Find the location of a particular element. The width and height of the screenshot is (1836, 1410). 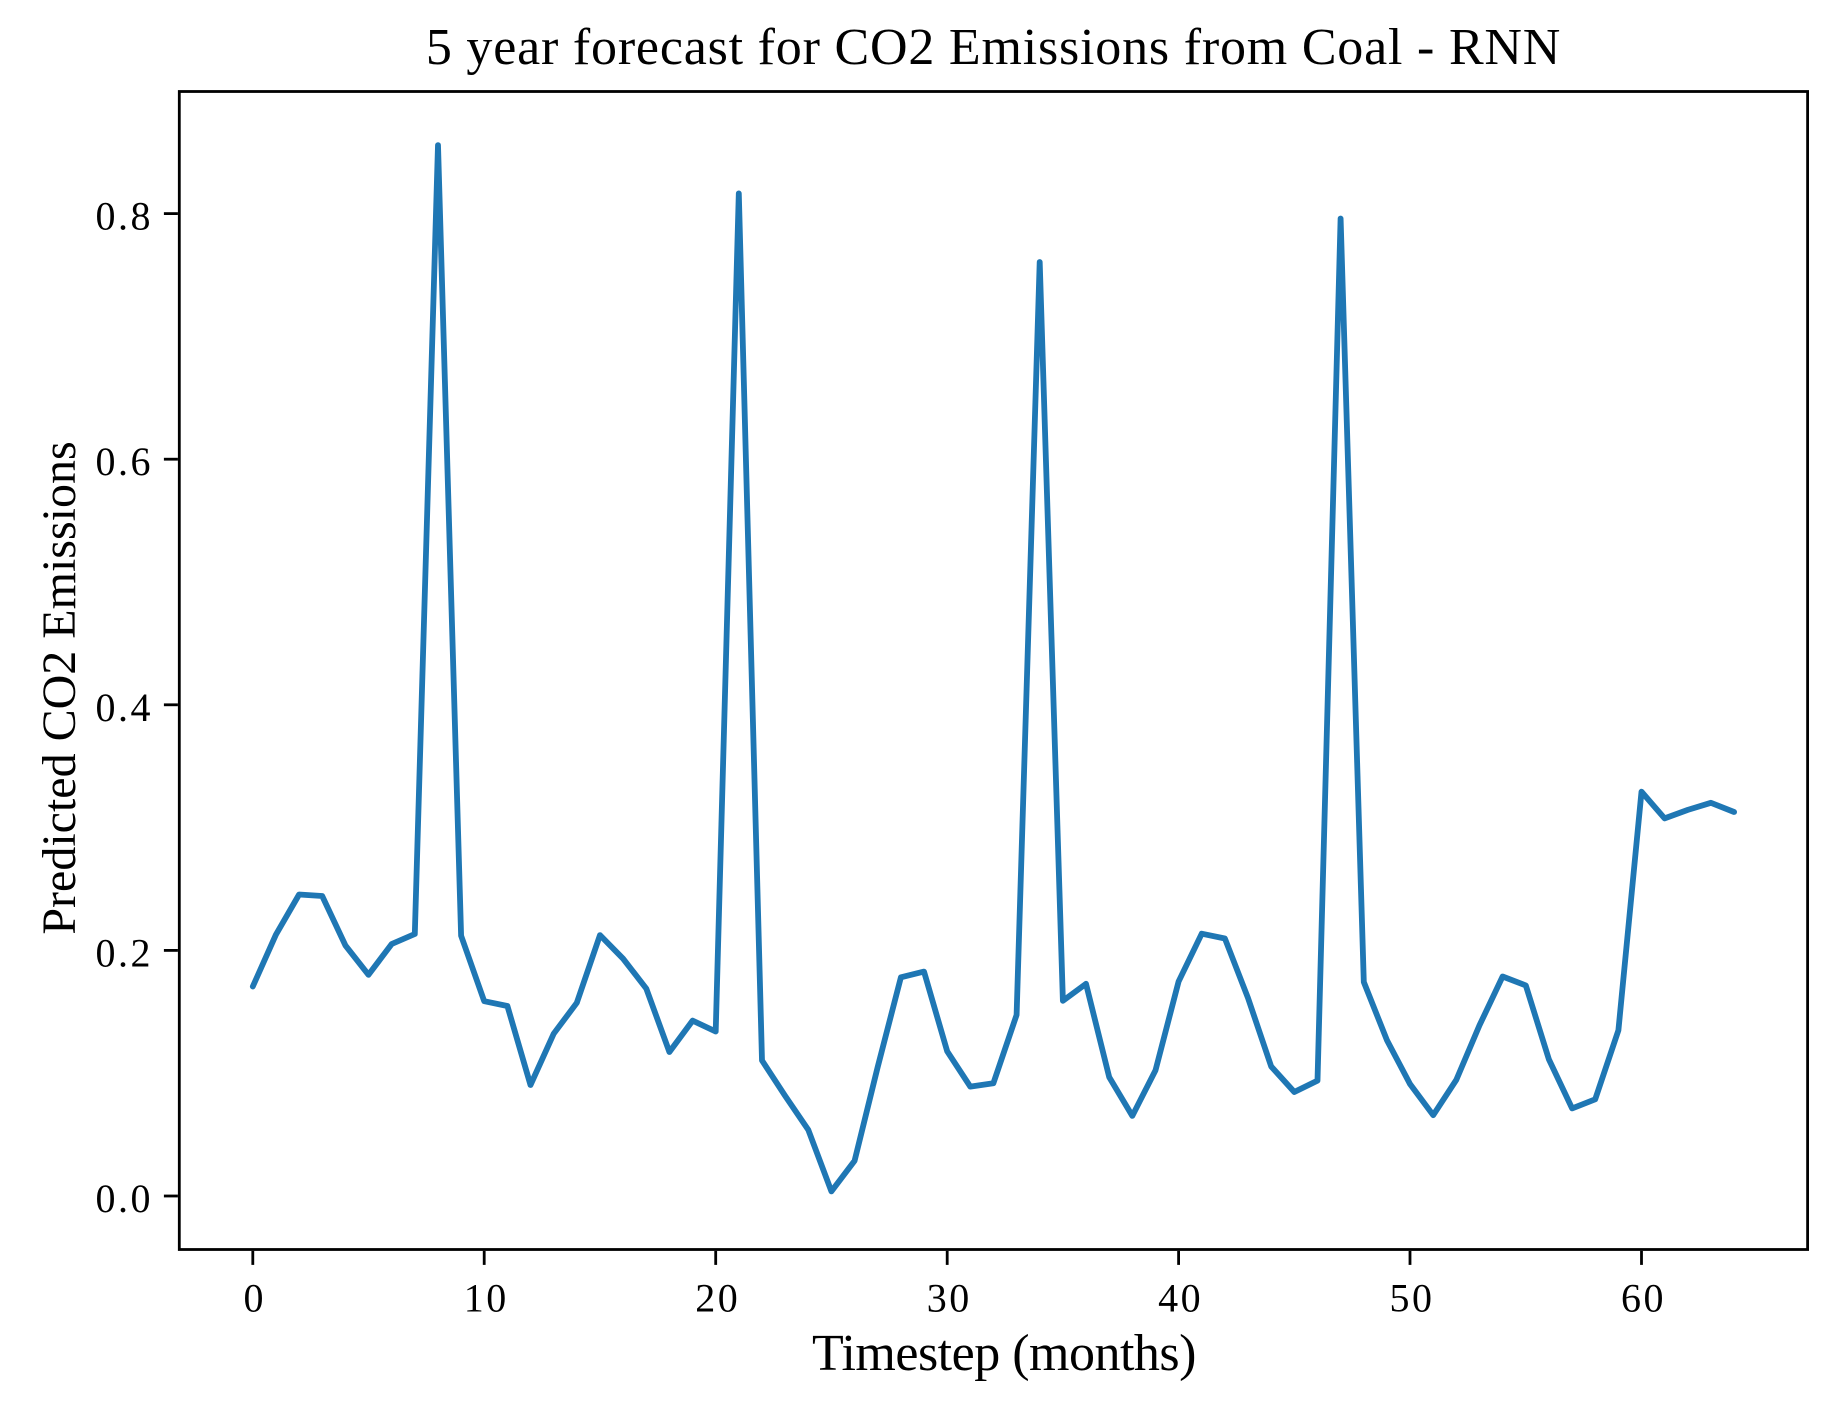

svg-text: 30 is located at coordinates (949, 1298).